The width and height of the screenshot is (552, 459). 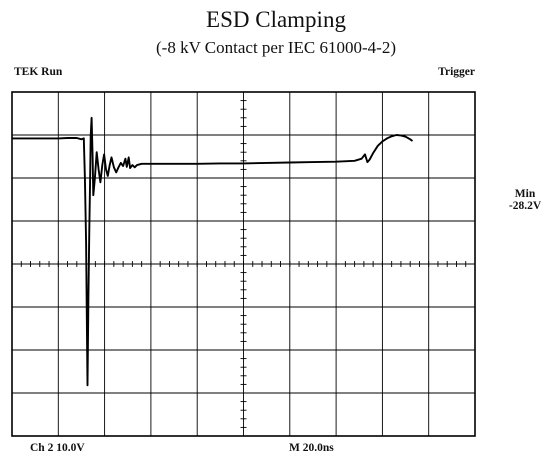 What do you see at coordinates (525, 206) in the screenshot?
I see `measurement-value: -28.2V` at bounding box center [525, 206].